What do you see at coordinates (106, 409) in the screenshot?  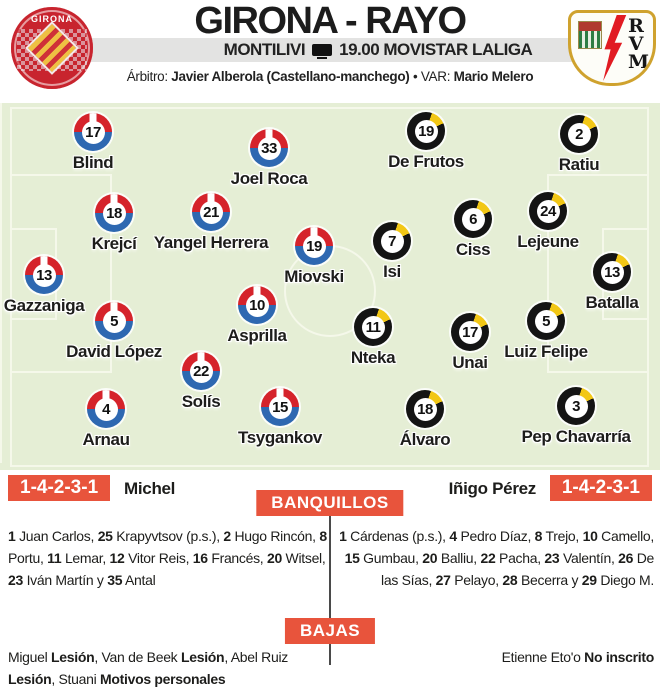 I see `player-number: 4` at bounding box center [106, 409].